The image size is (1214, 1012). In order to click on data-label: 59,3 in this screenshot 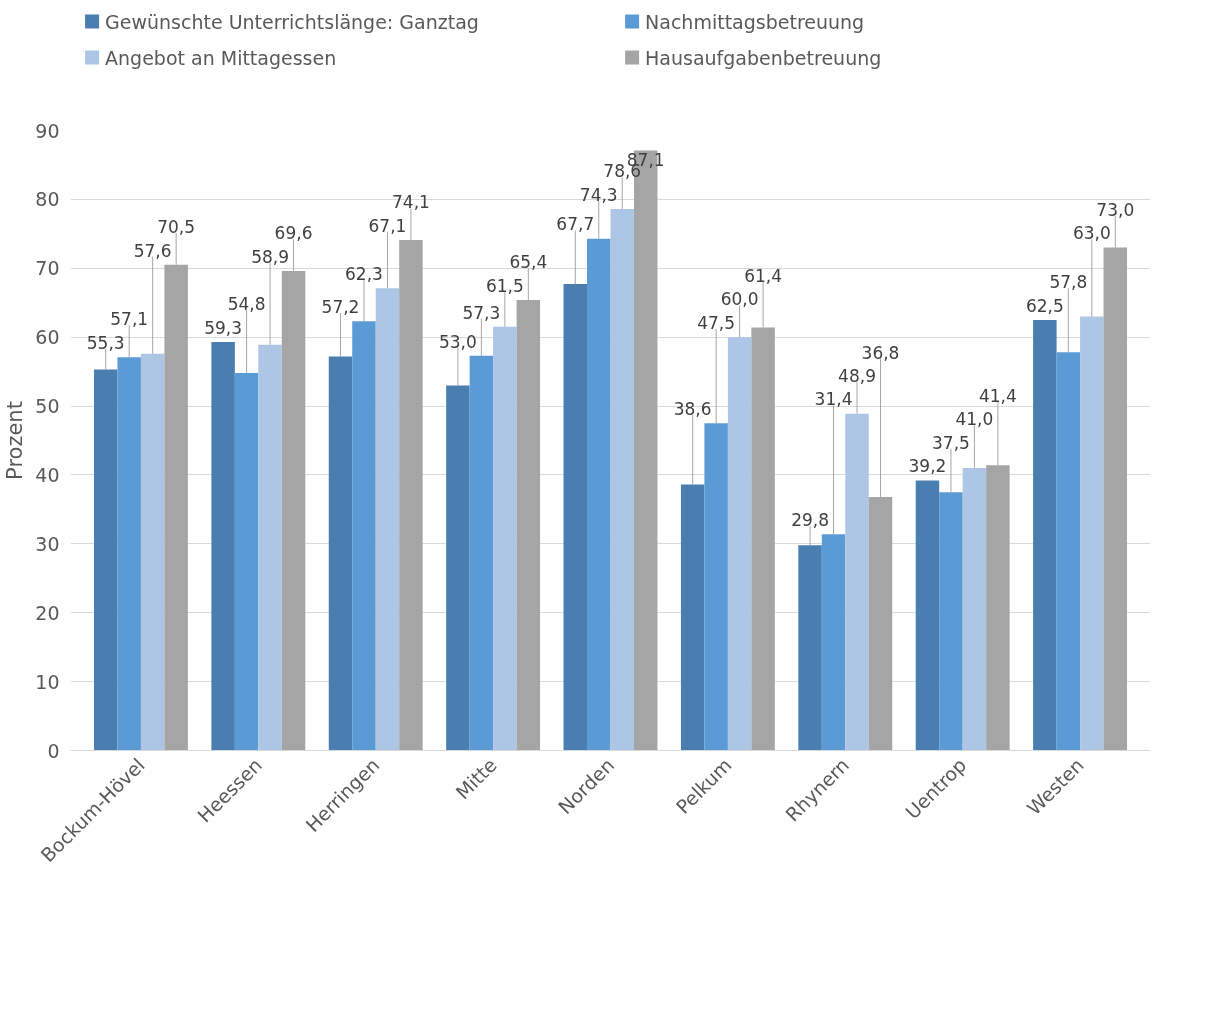, I will do `click(223, 327)`.